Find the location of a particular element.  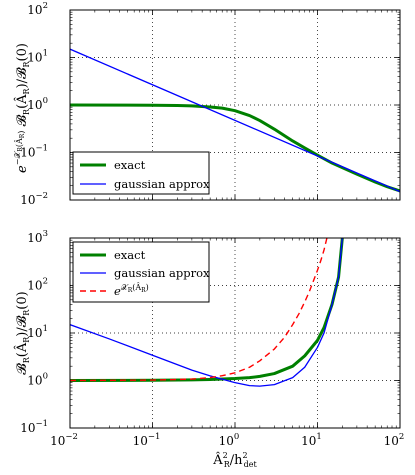

bottom-ylabel: 𝓑R(ÂR)/𝓑R(0) is located at coordinates (22, 332).